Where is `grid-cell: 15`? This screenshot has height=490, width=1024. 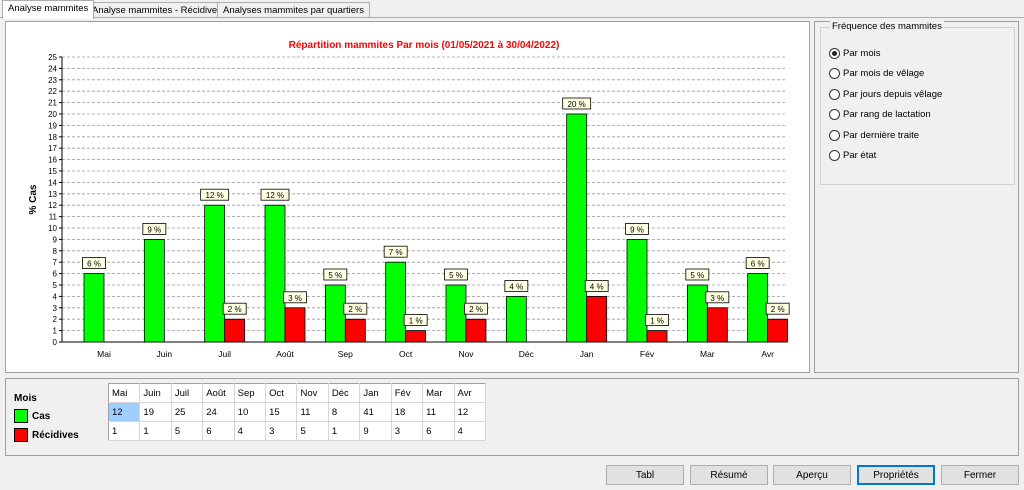
grid-cell: 15 is located at coordinates (281, 412).